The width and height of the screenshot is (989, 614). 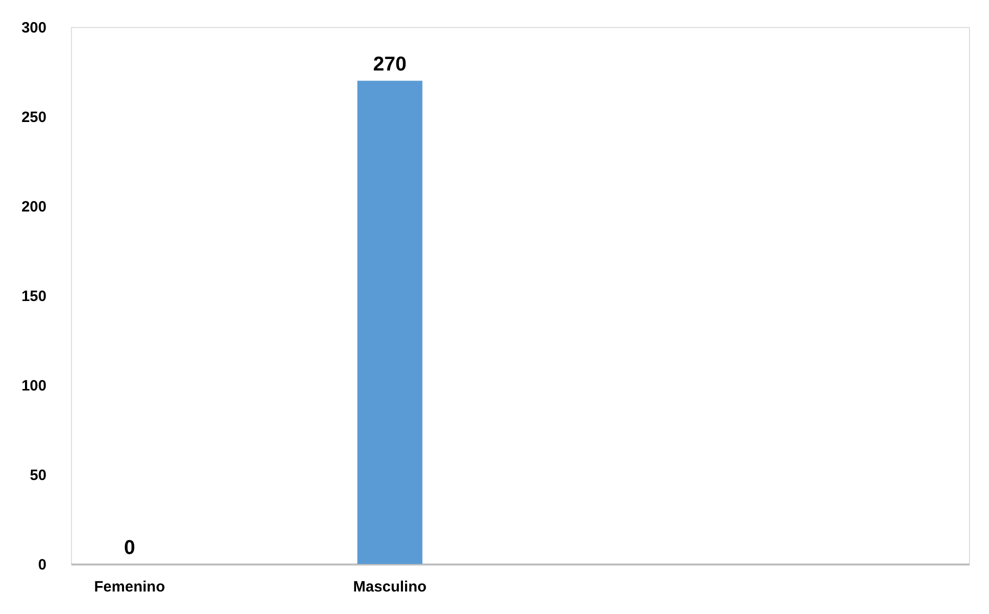 What do you see at coordinates (33, 28) in the screenshot?
I see `y-tick-label: 300` at bounding box center [33, 28].